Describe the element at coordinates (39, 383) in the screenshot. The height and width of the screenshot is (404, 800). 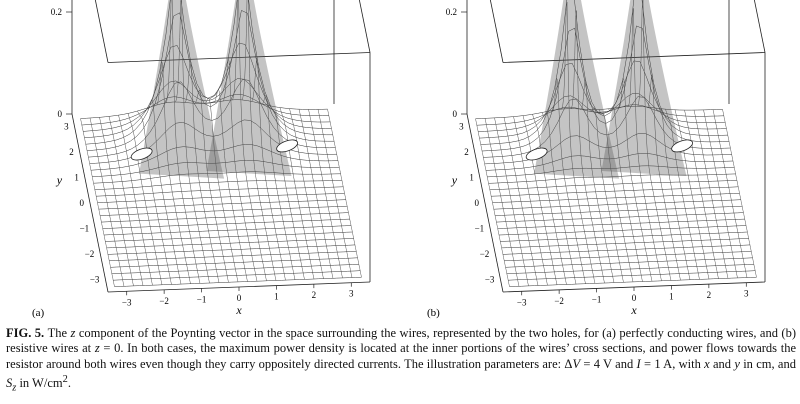
I see `caption-text: in W/cm` at that location.